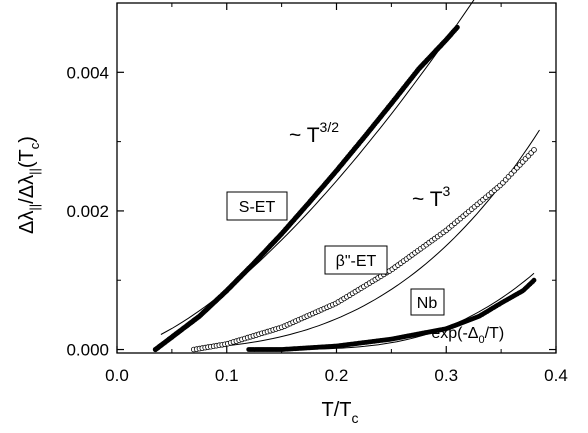  What do you see at coordinates (314, 133) in the screenshot?
I see `annotation-t32: ~ T3/2` at bounding box center [314, 133].